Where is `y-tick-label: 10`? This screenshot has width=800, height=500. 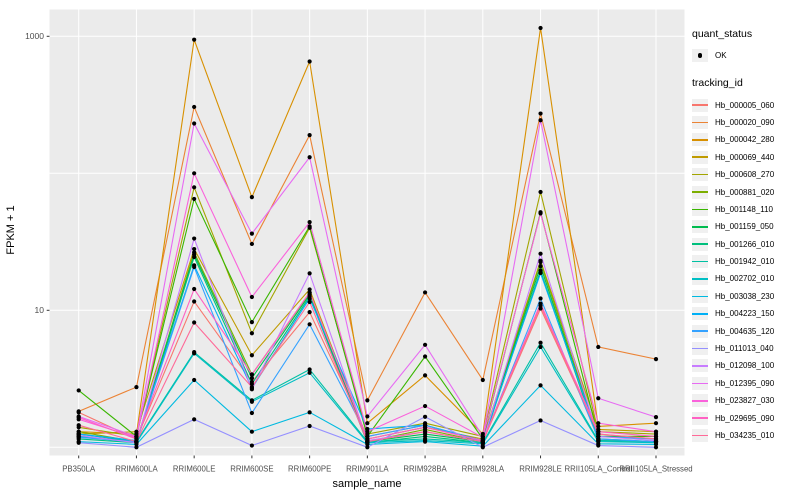 y-tick-label: 10 is located at coordinates (40, 310).